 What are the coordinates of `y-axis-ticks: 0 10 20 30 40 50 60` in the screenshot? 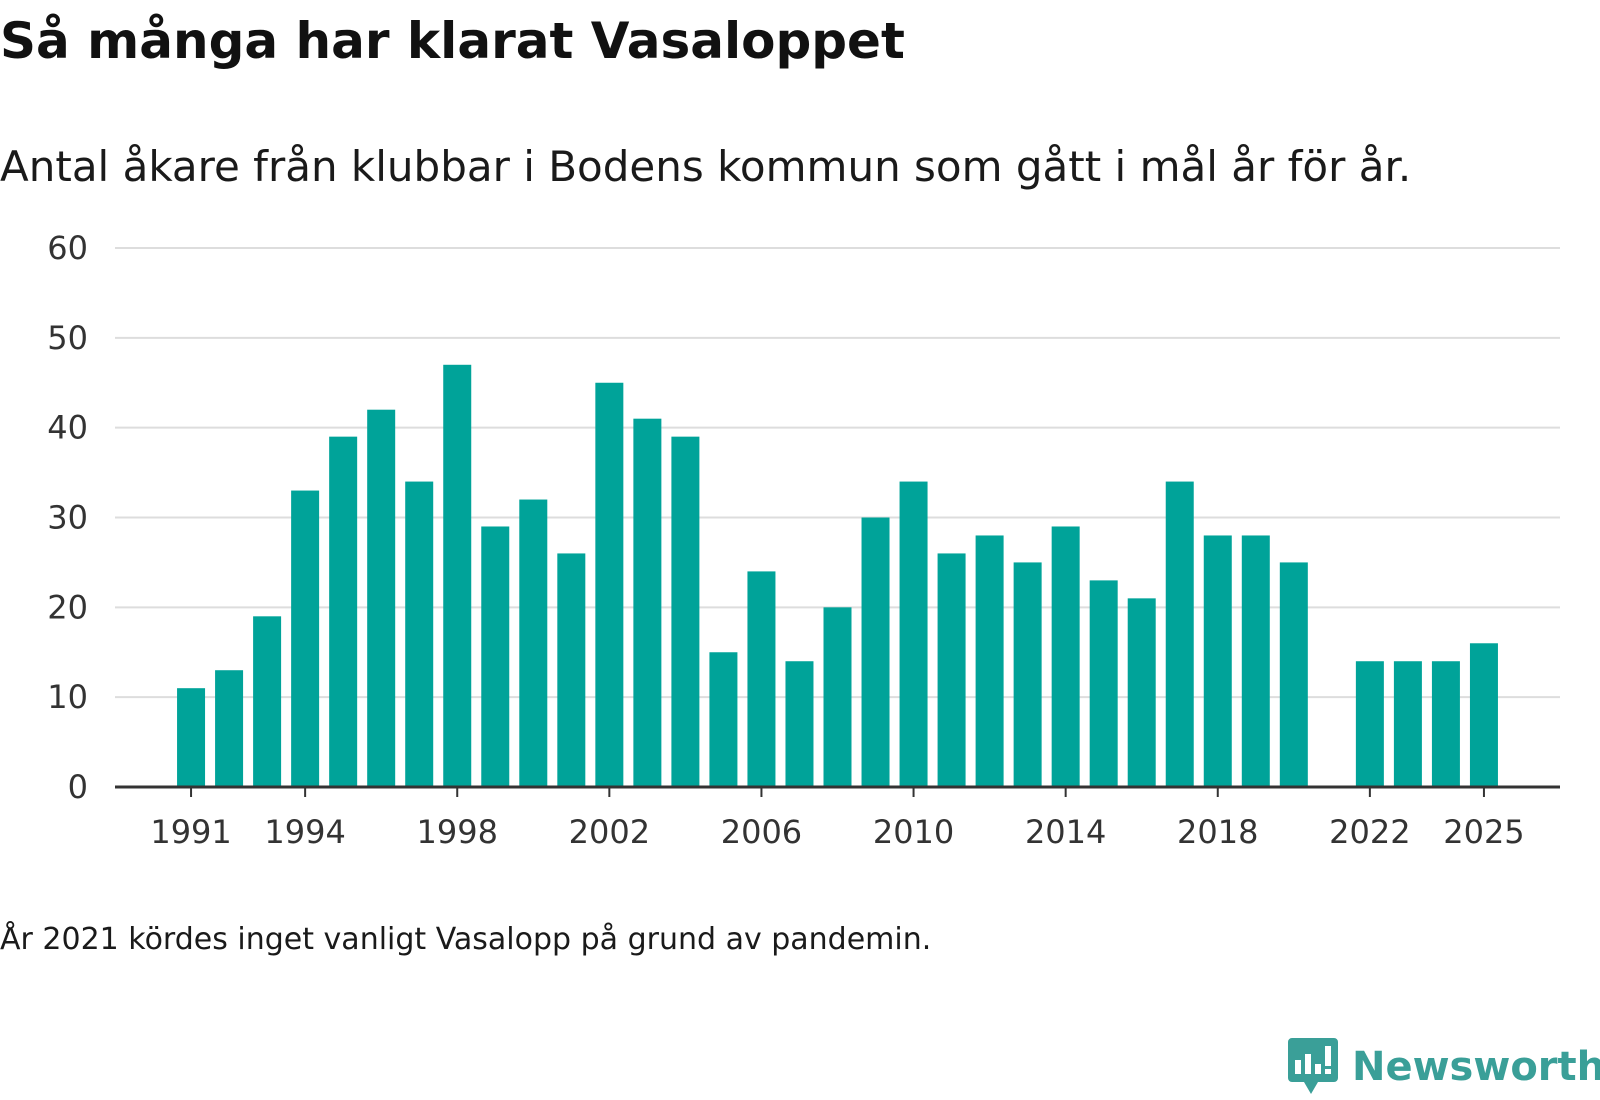 It's located at (67, 517).